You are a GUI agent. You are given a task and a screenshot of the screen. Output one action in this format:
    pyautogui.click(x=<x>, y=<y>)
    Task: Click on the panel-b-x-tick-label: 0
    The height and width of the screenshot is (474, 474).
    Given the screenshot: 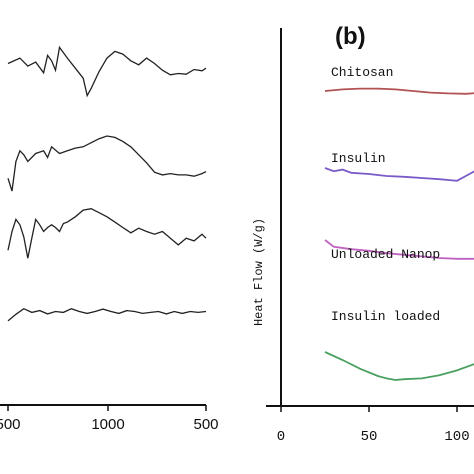 What is the action you would take?
    pyautogui.click(x=281, y=437)
    